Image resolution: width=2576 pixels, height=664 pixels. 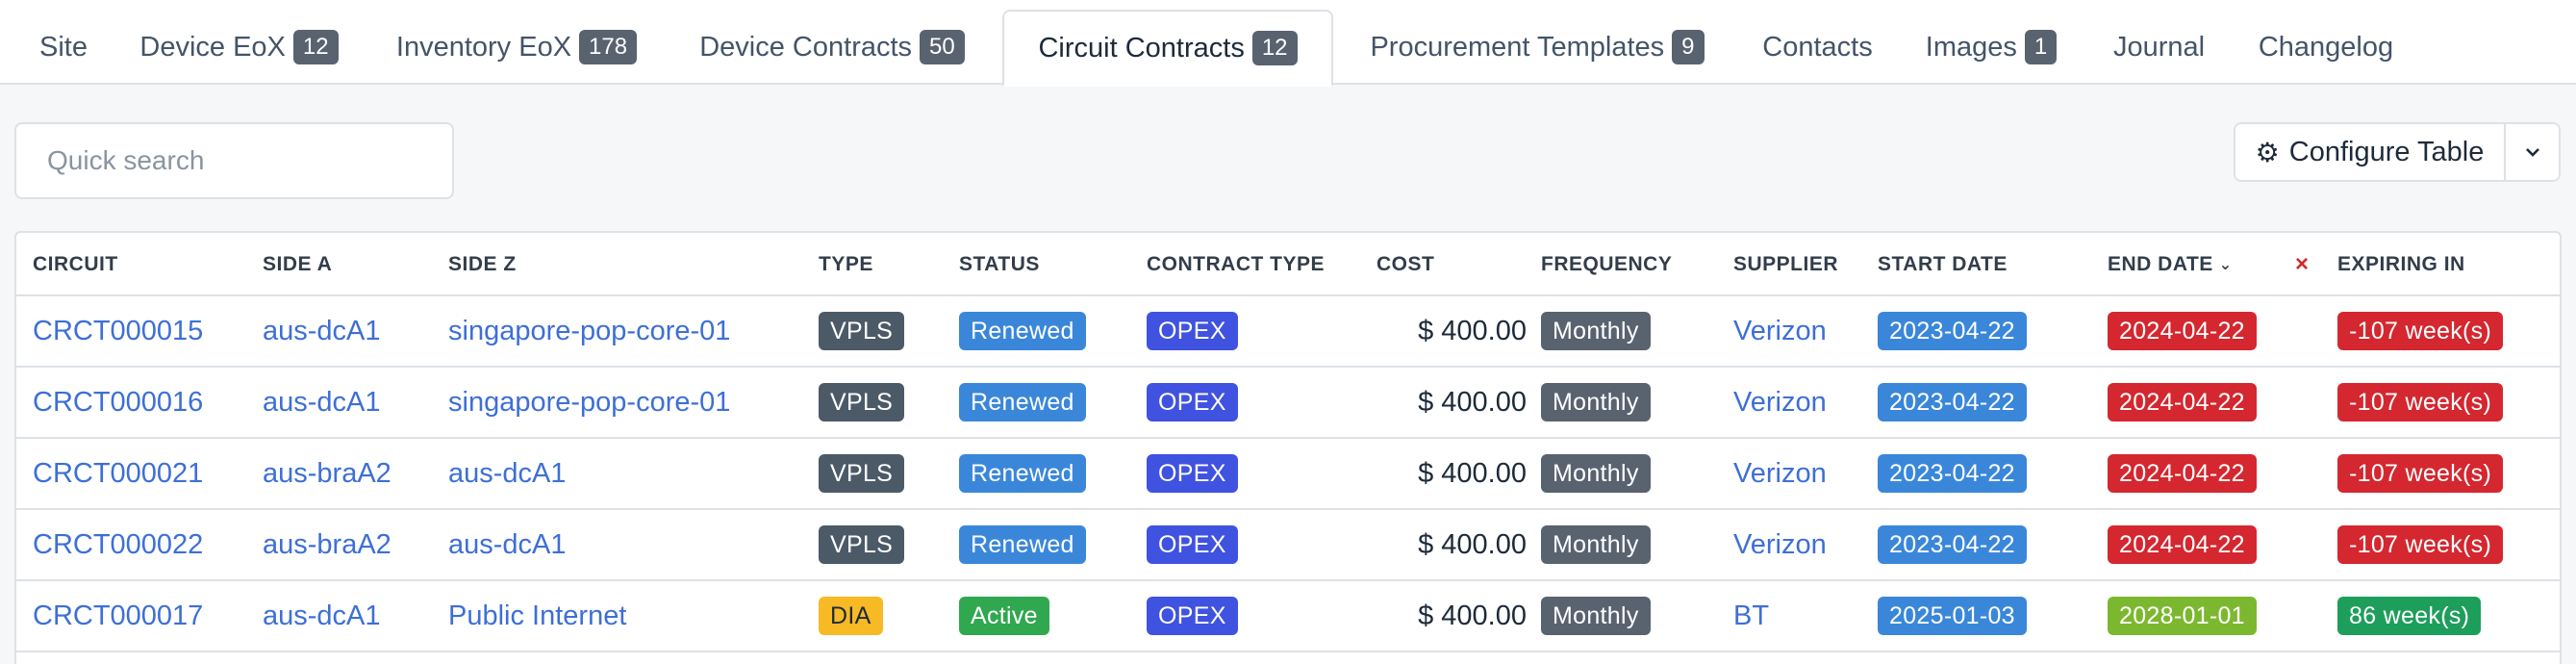 I want to click on column-header-contract-type: CONTRACT TYPE, so click(x=1236, y=264).